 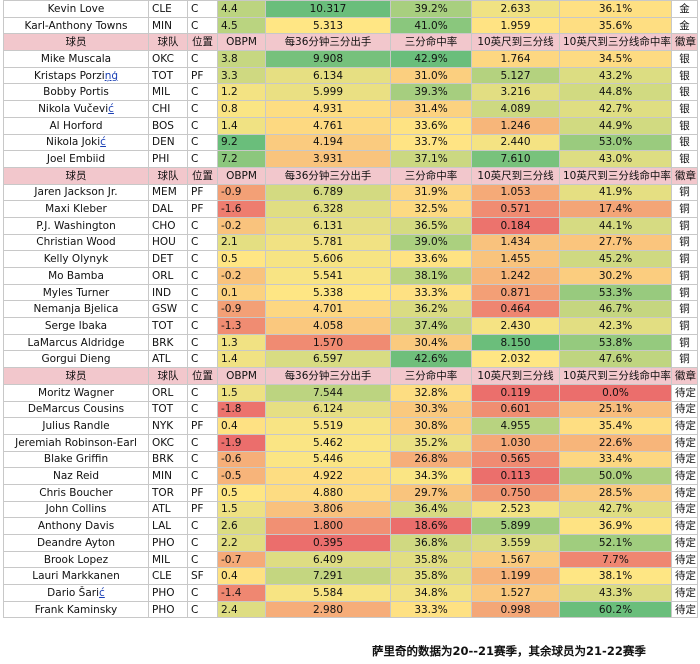 What do you see at coordinates (431, 309) in the screenshot?
I see `cell-pct: 36.2%` at bounding box center [431, 309].